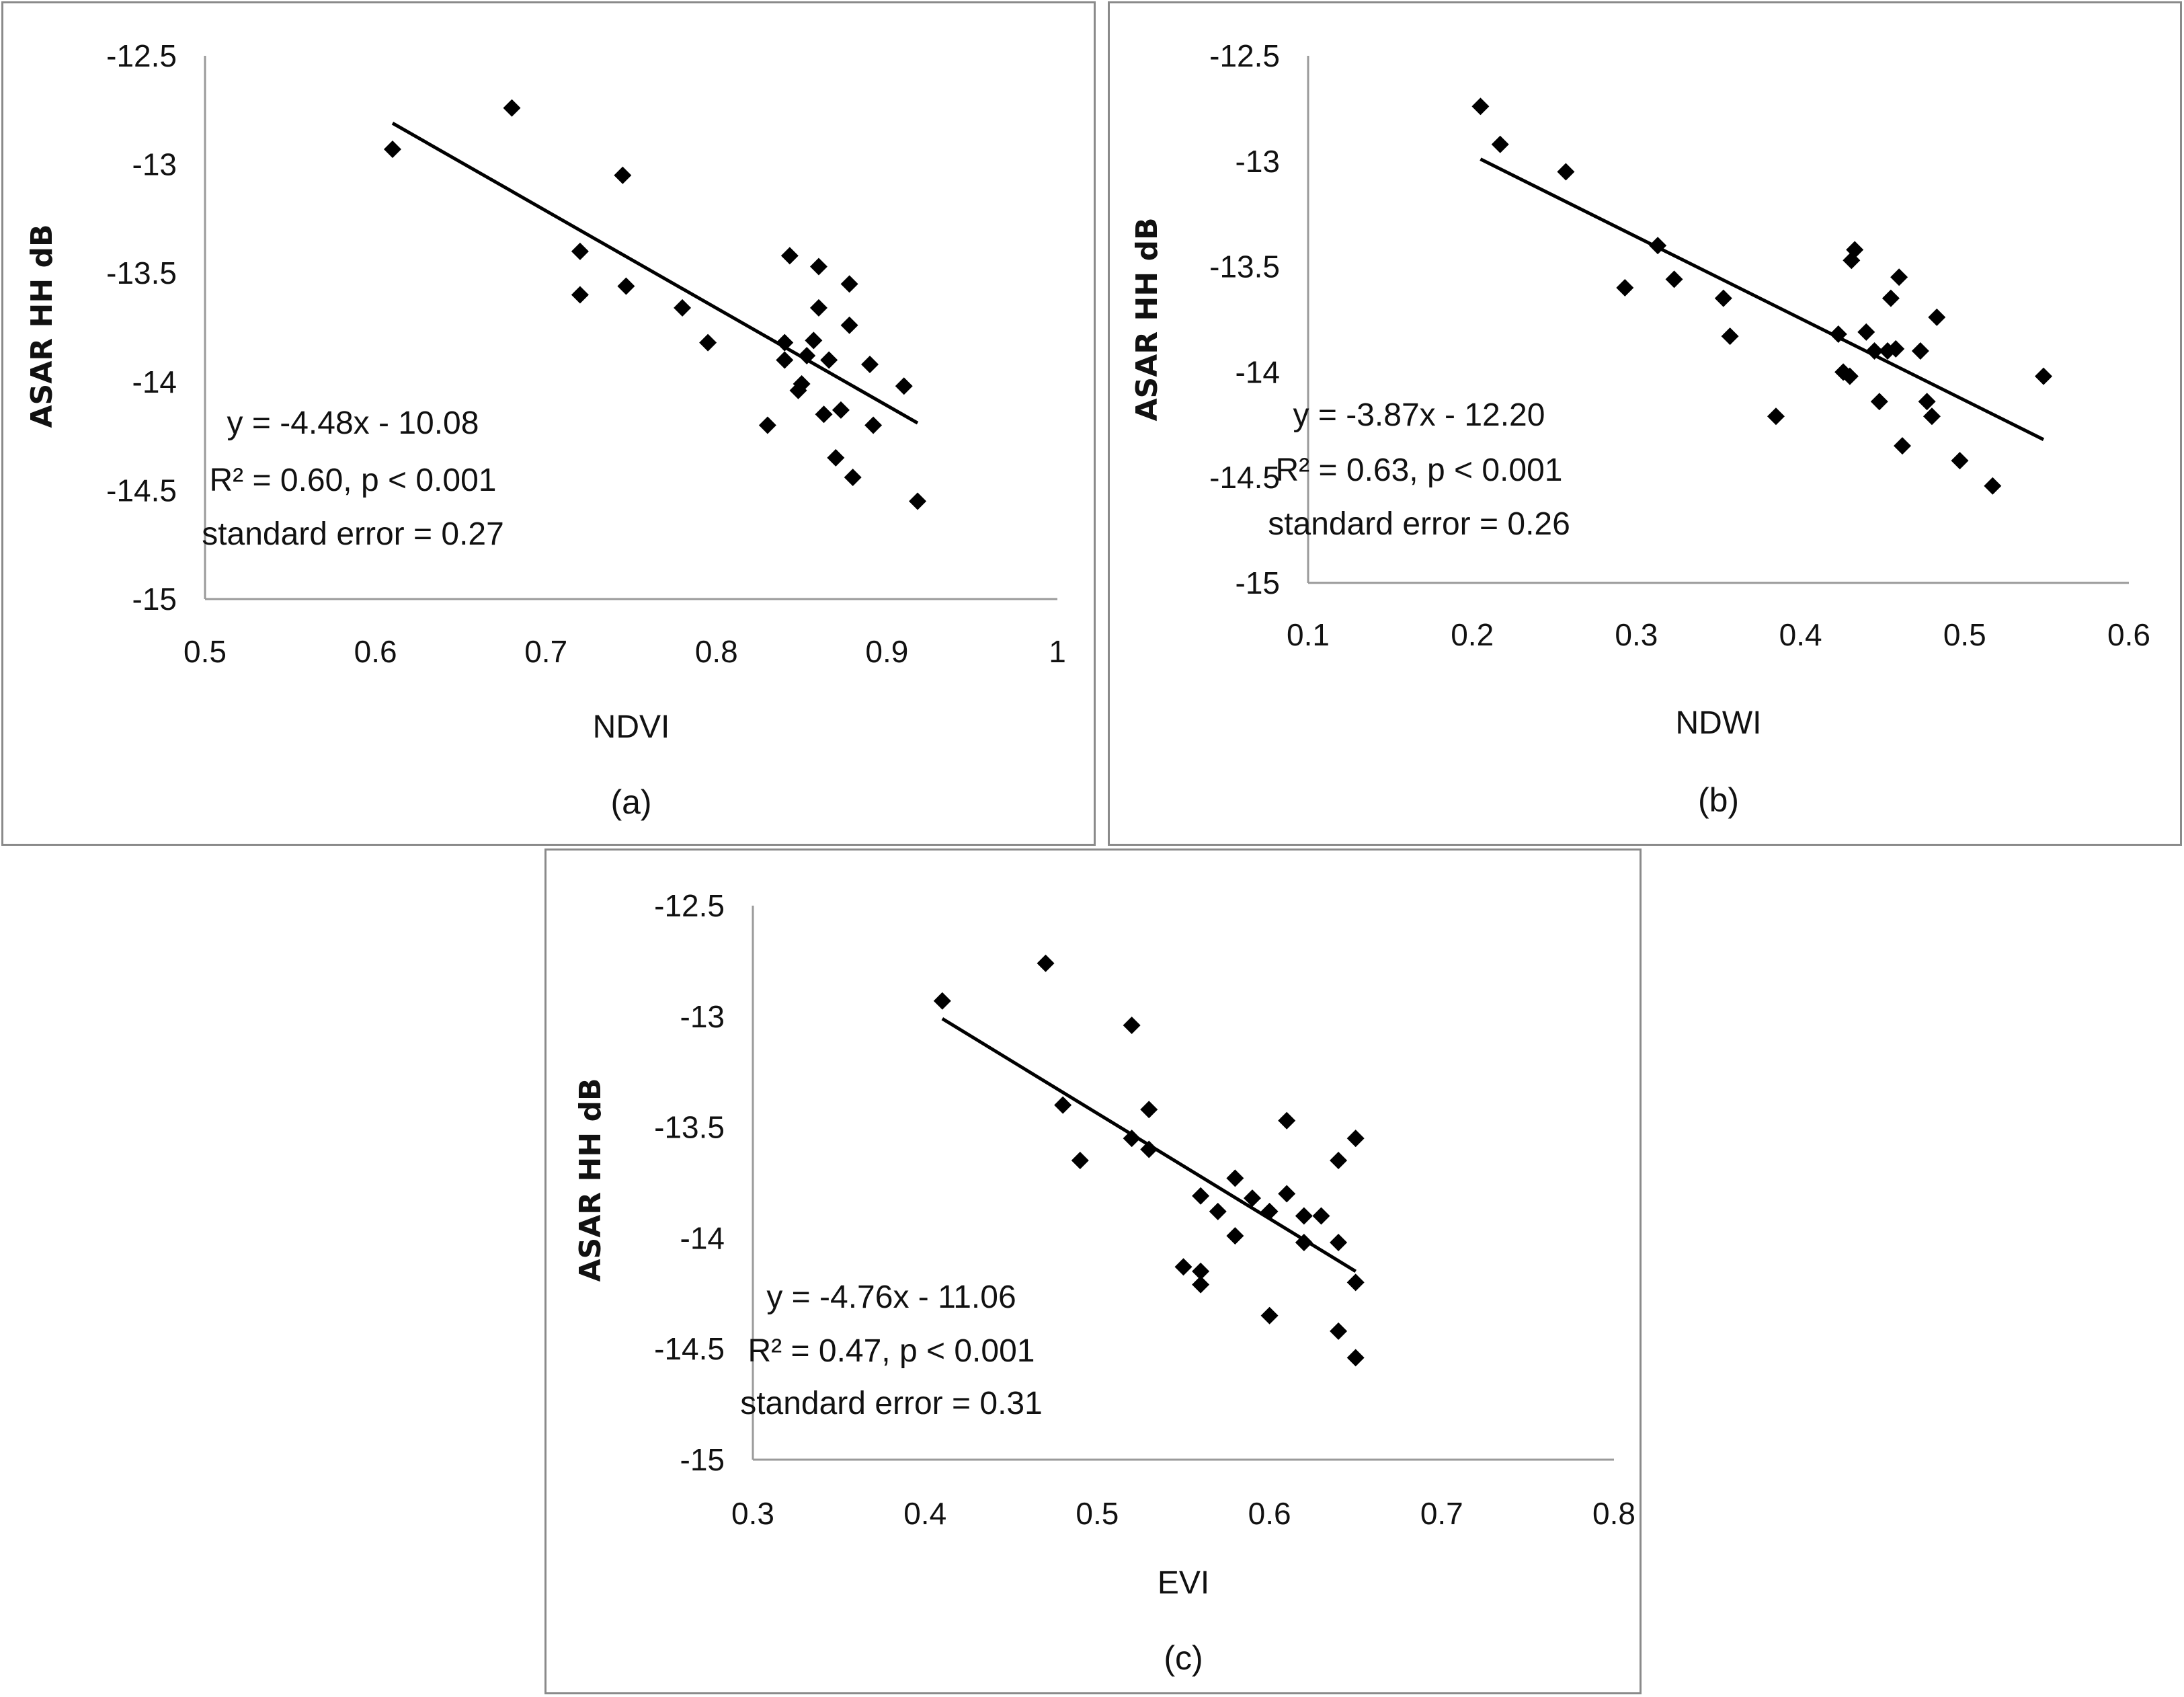  Describe the element at coordinates (1419, 524) in the screenshot. I see `regression-se-text: standard error = 0.26` at that location.